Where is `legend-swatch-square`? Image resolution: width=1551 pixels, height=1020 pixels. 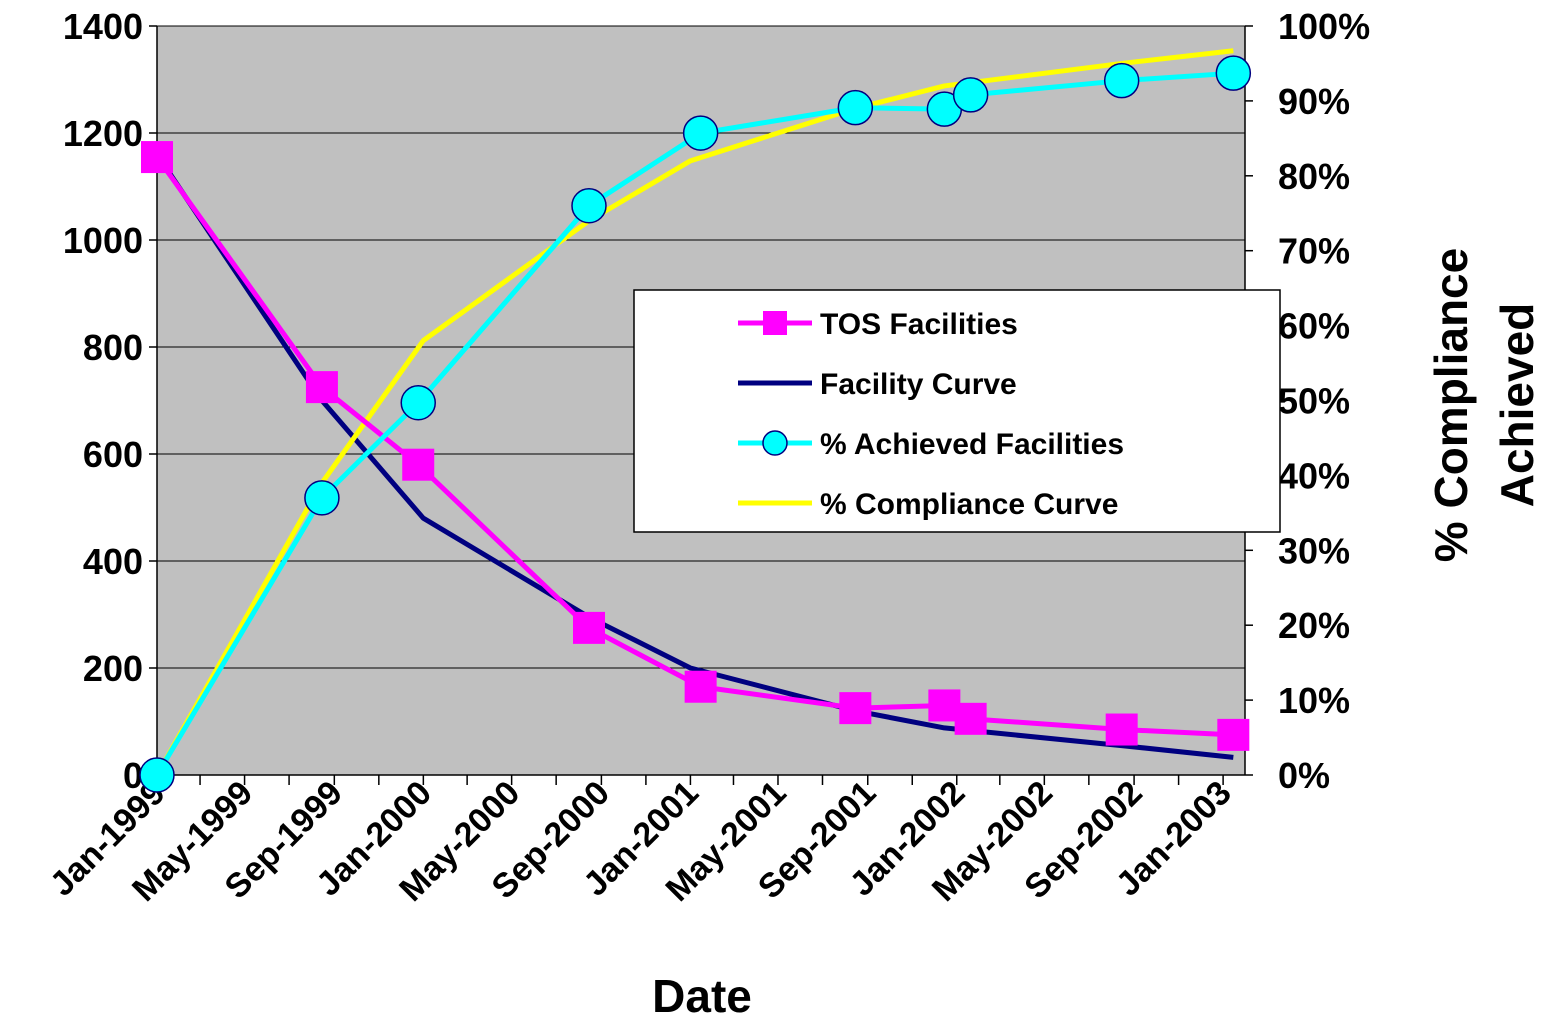
legend-swatch-square is located at coordinates (775, 323).